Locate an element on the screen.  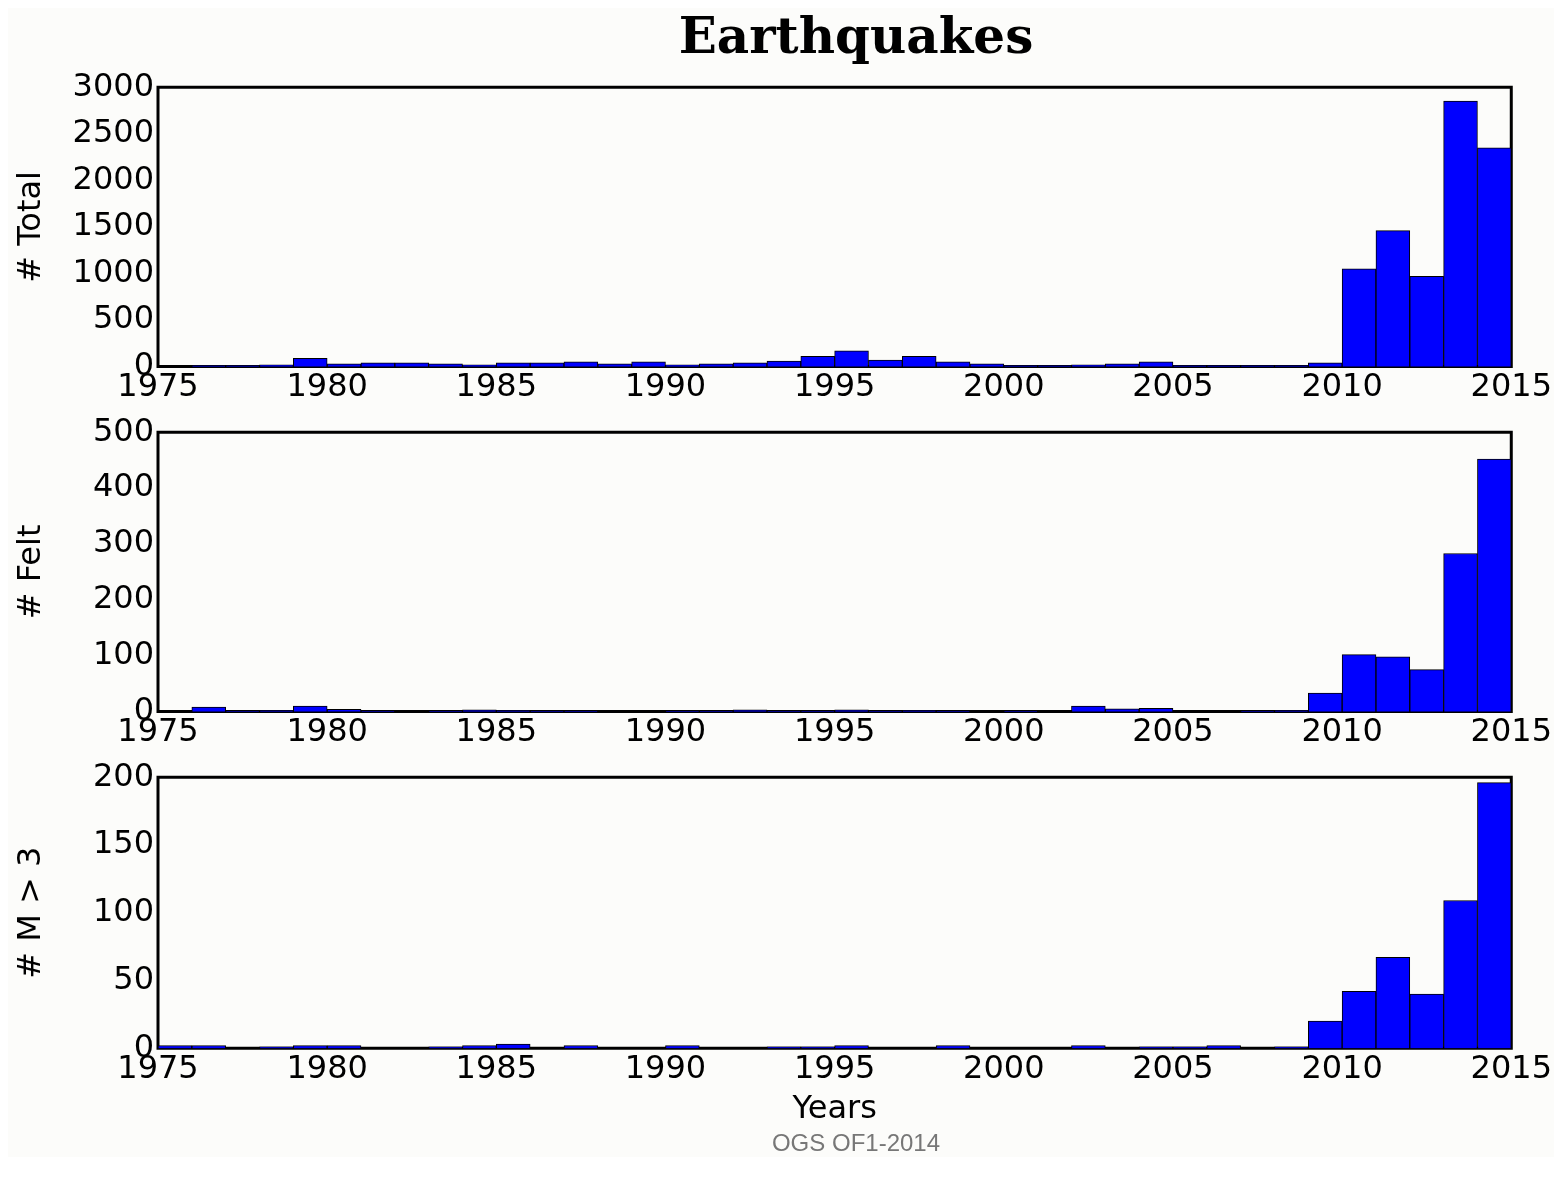
y-axis-title: # M > 3 is located at coordinates (28, 912).